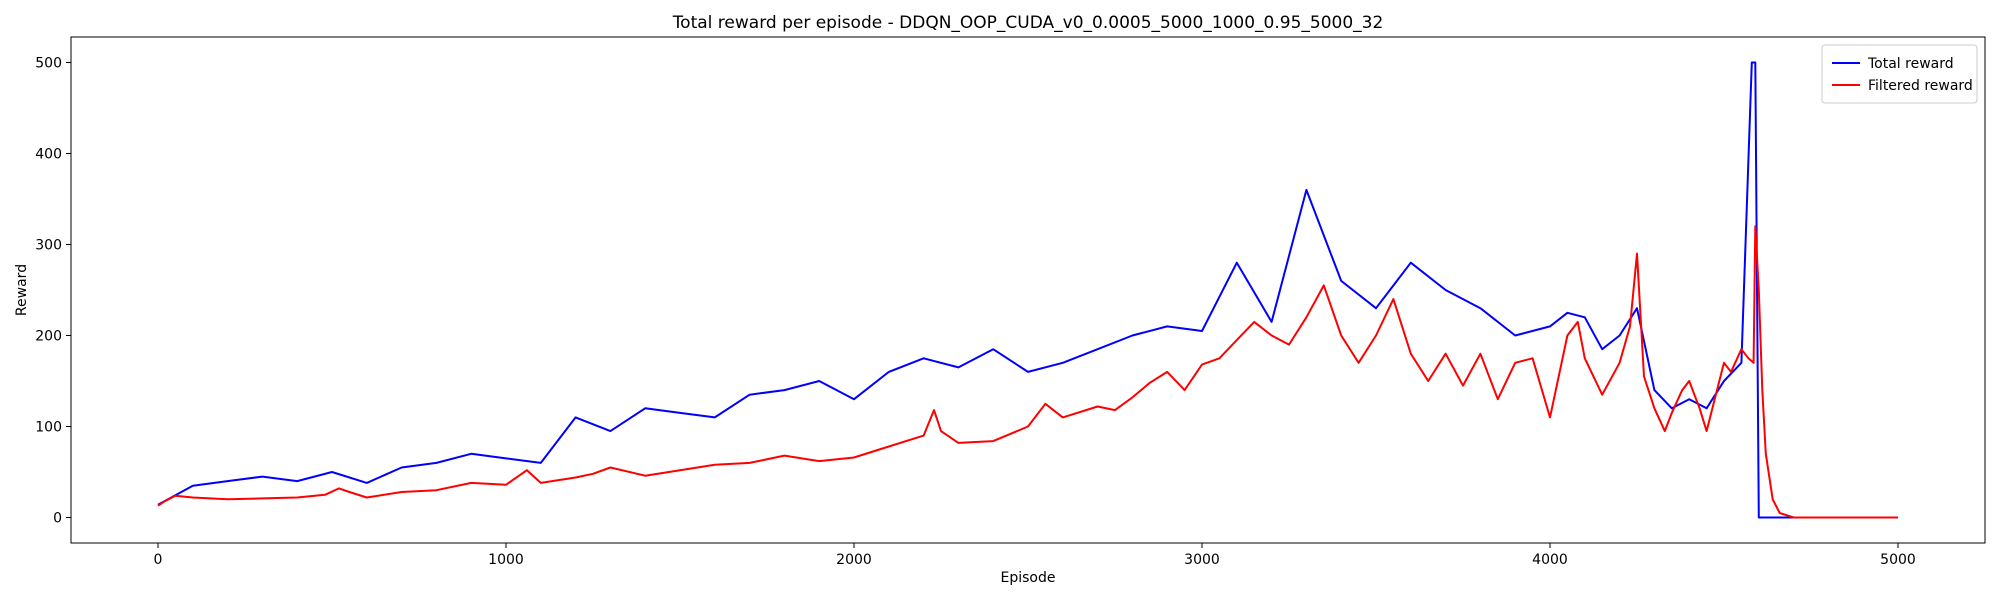  I want to click on y-tick-label: 400, so click(48, 154).